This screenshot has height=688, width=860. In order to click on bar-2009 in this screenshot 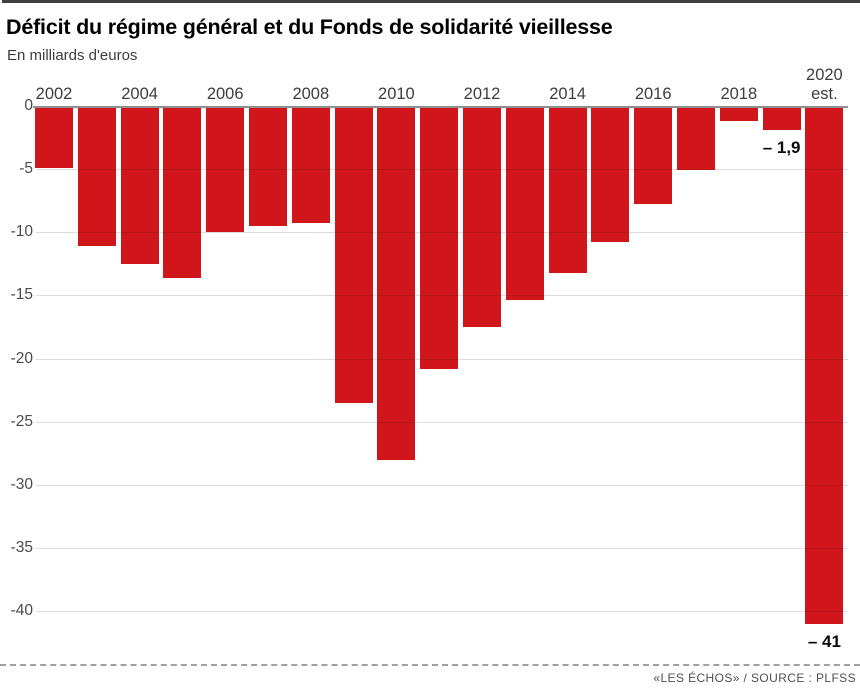, I will do `click(353, 255)`.